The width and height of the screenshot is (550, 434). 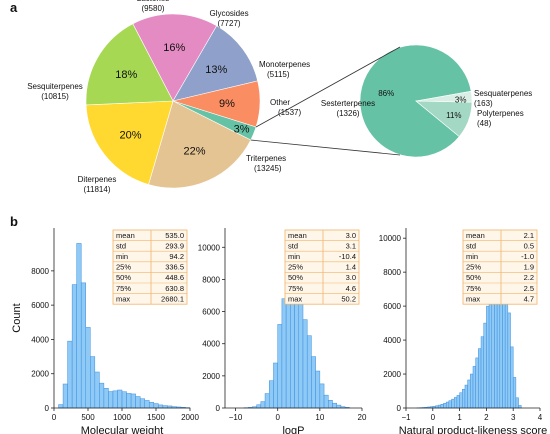 What do you see at coordinates (529, 288) in the screenshot?
I see `stats-value-75pct: 2.5` at bounding box center [529, 288].